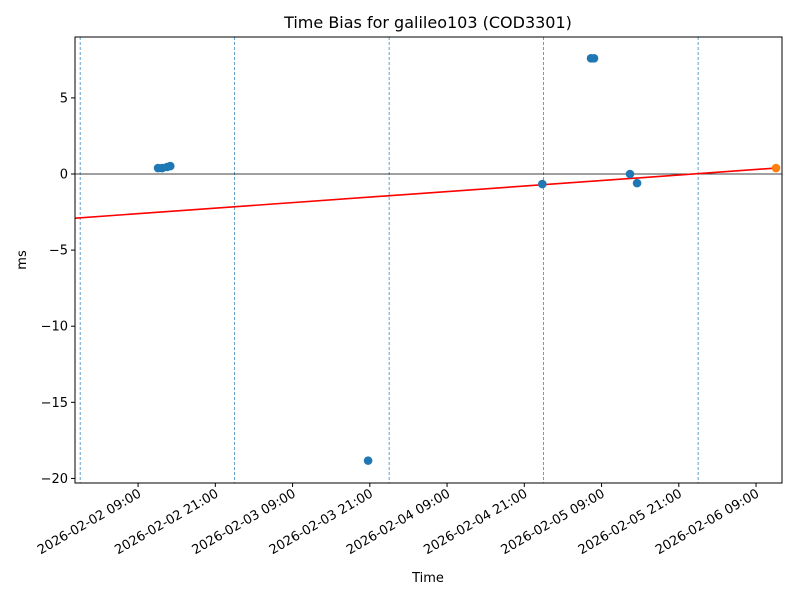  What do you see at coordinates (54, 327) in the screenshot?
I see `y-tick-label: −10` at bounding box center [54, 327].